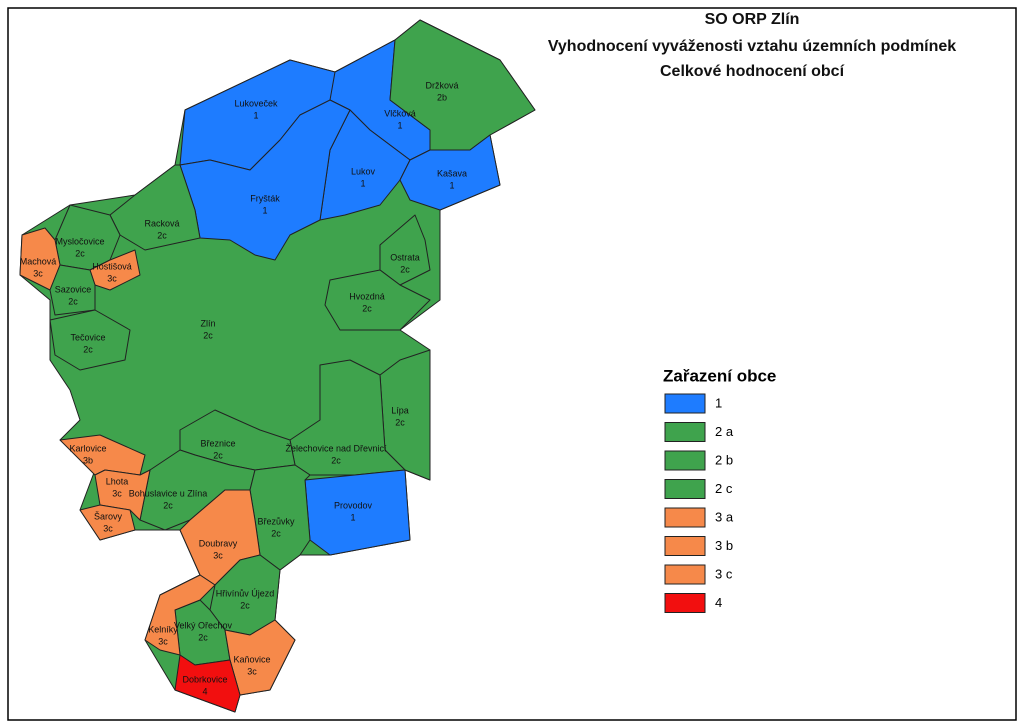  Describe the element at coordinates (353, 505) in the screenshot. I see `region-name: Provodov` at that location.